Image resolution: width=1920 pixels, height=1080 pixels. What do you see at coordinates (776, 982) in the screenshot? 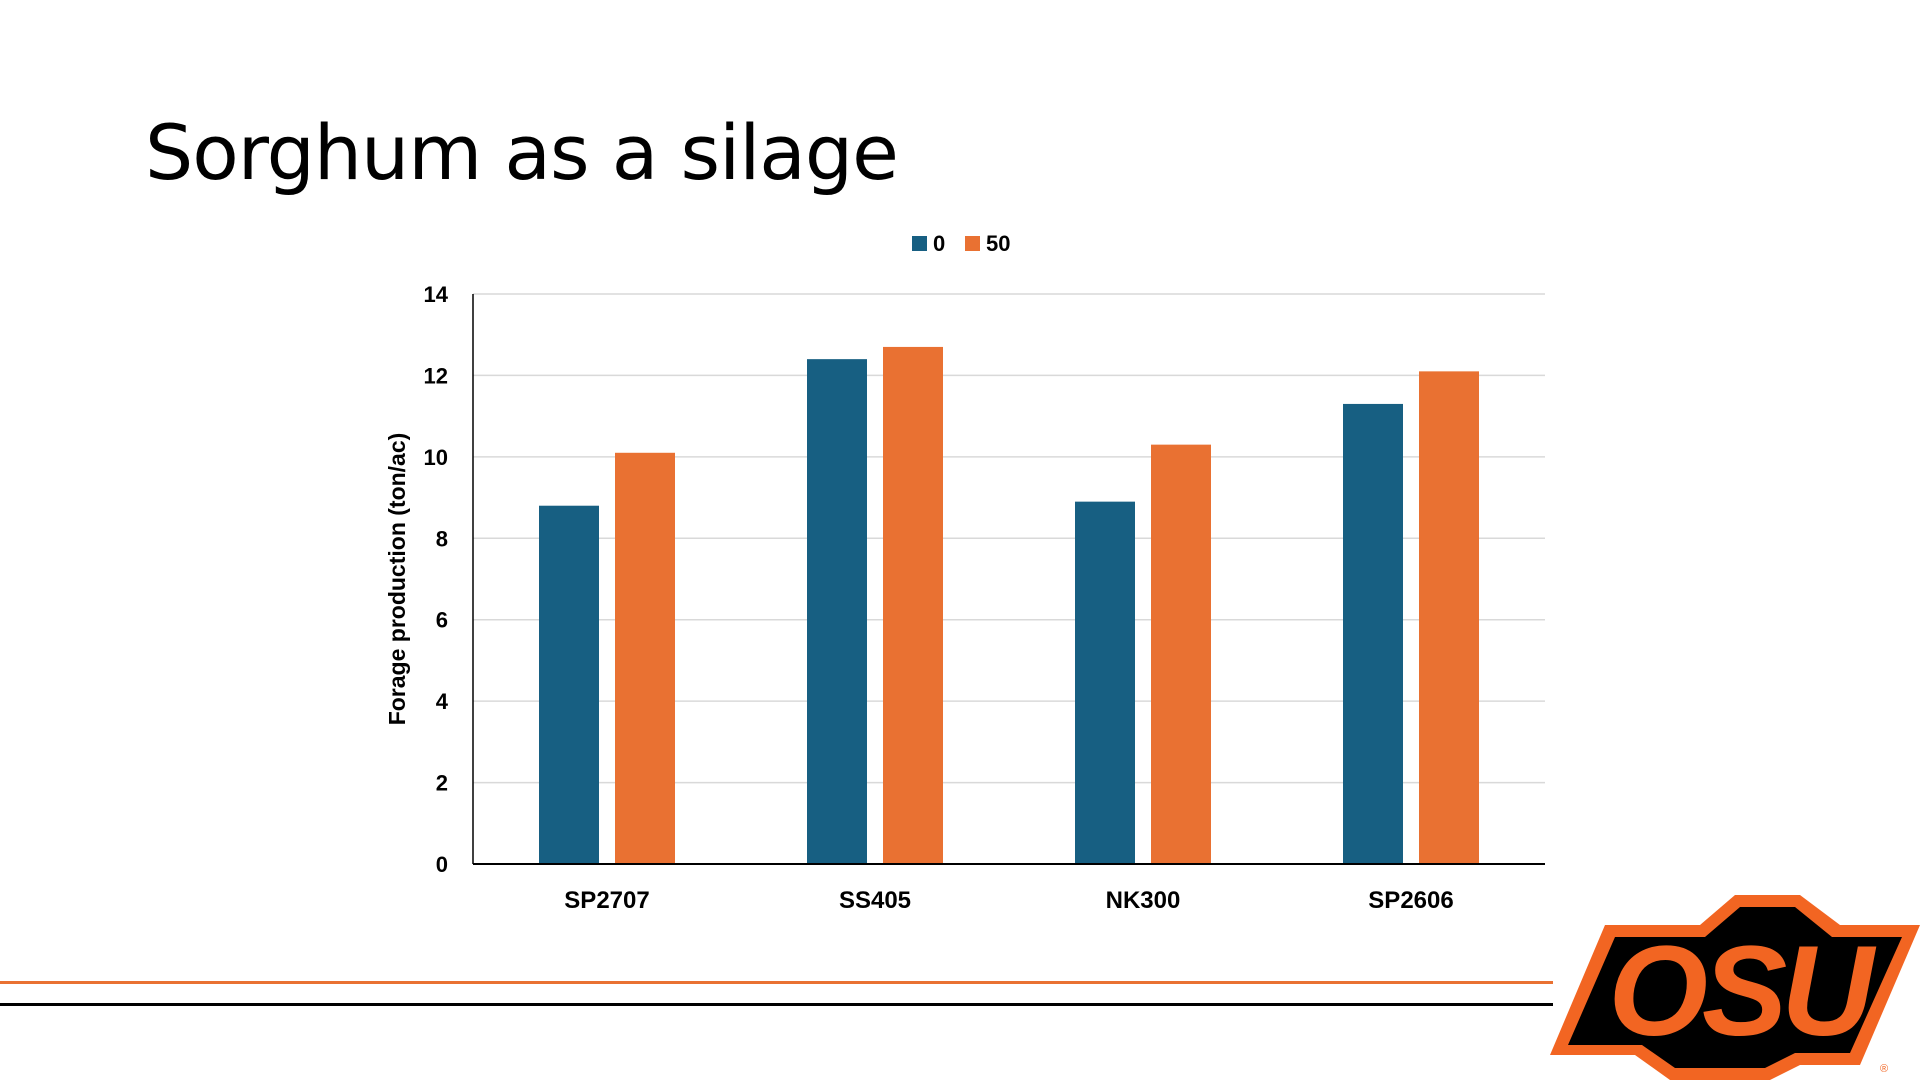
I see `orange-rule` at bounding box center [776, 982].